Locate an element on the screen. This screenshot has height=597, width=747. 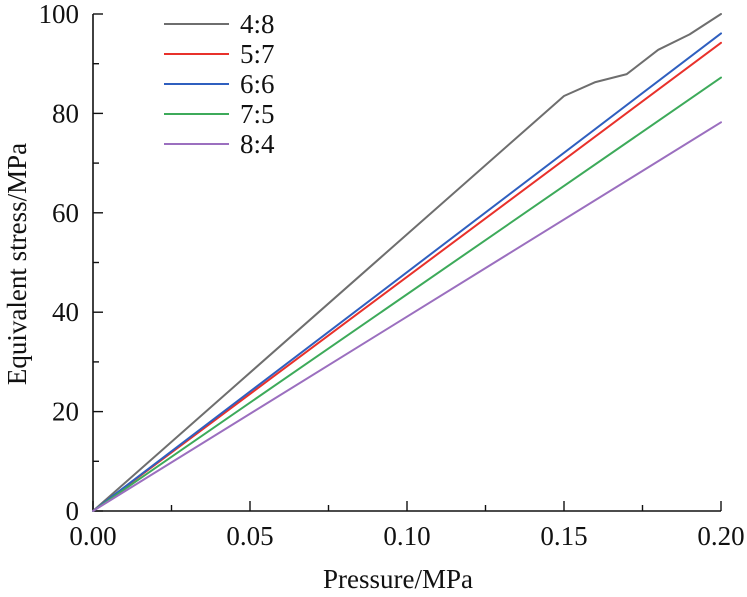
legend-label: 7:5 is located at coordinates (257, 114).